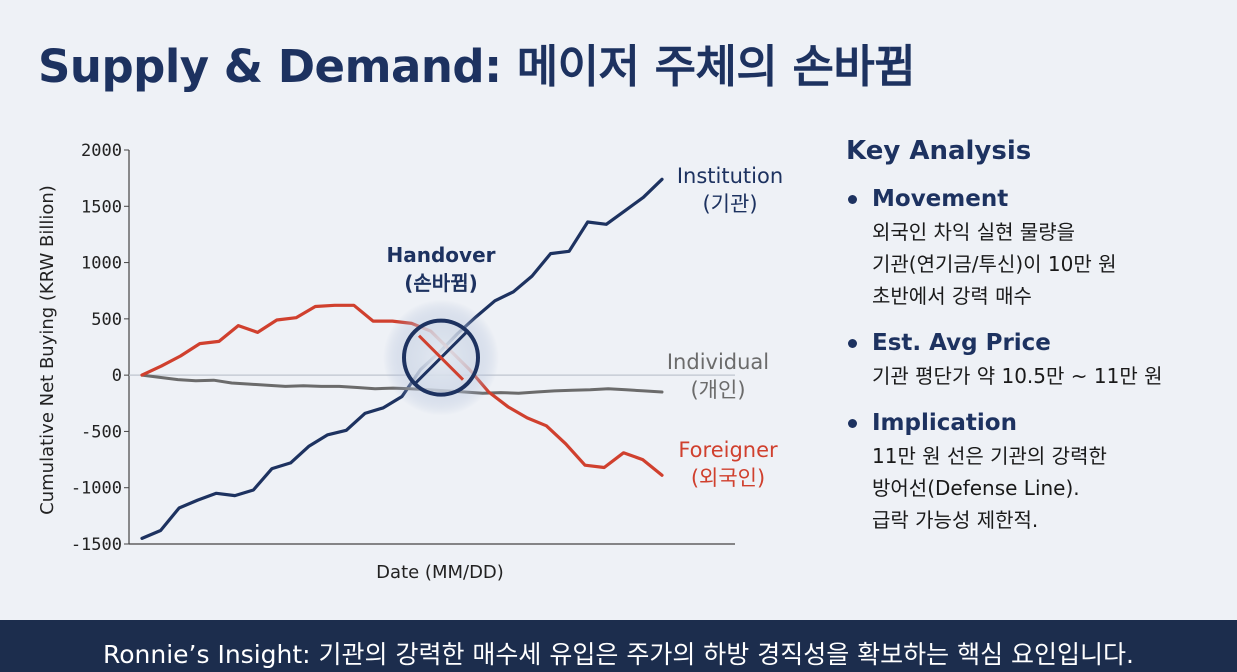  What do you see at coordinates (944, 423) in the screenshot?
I see `analysis-item-title: Implication` at bounding box center [944, 423].